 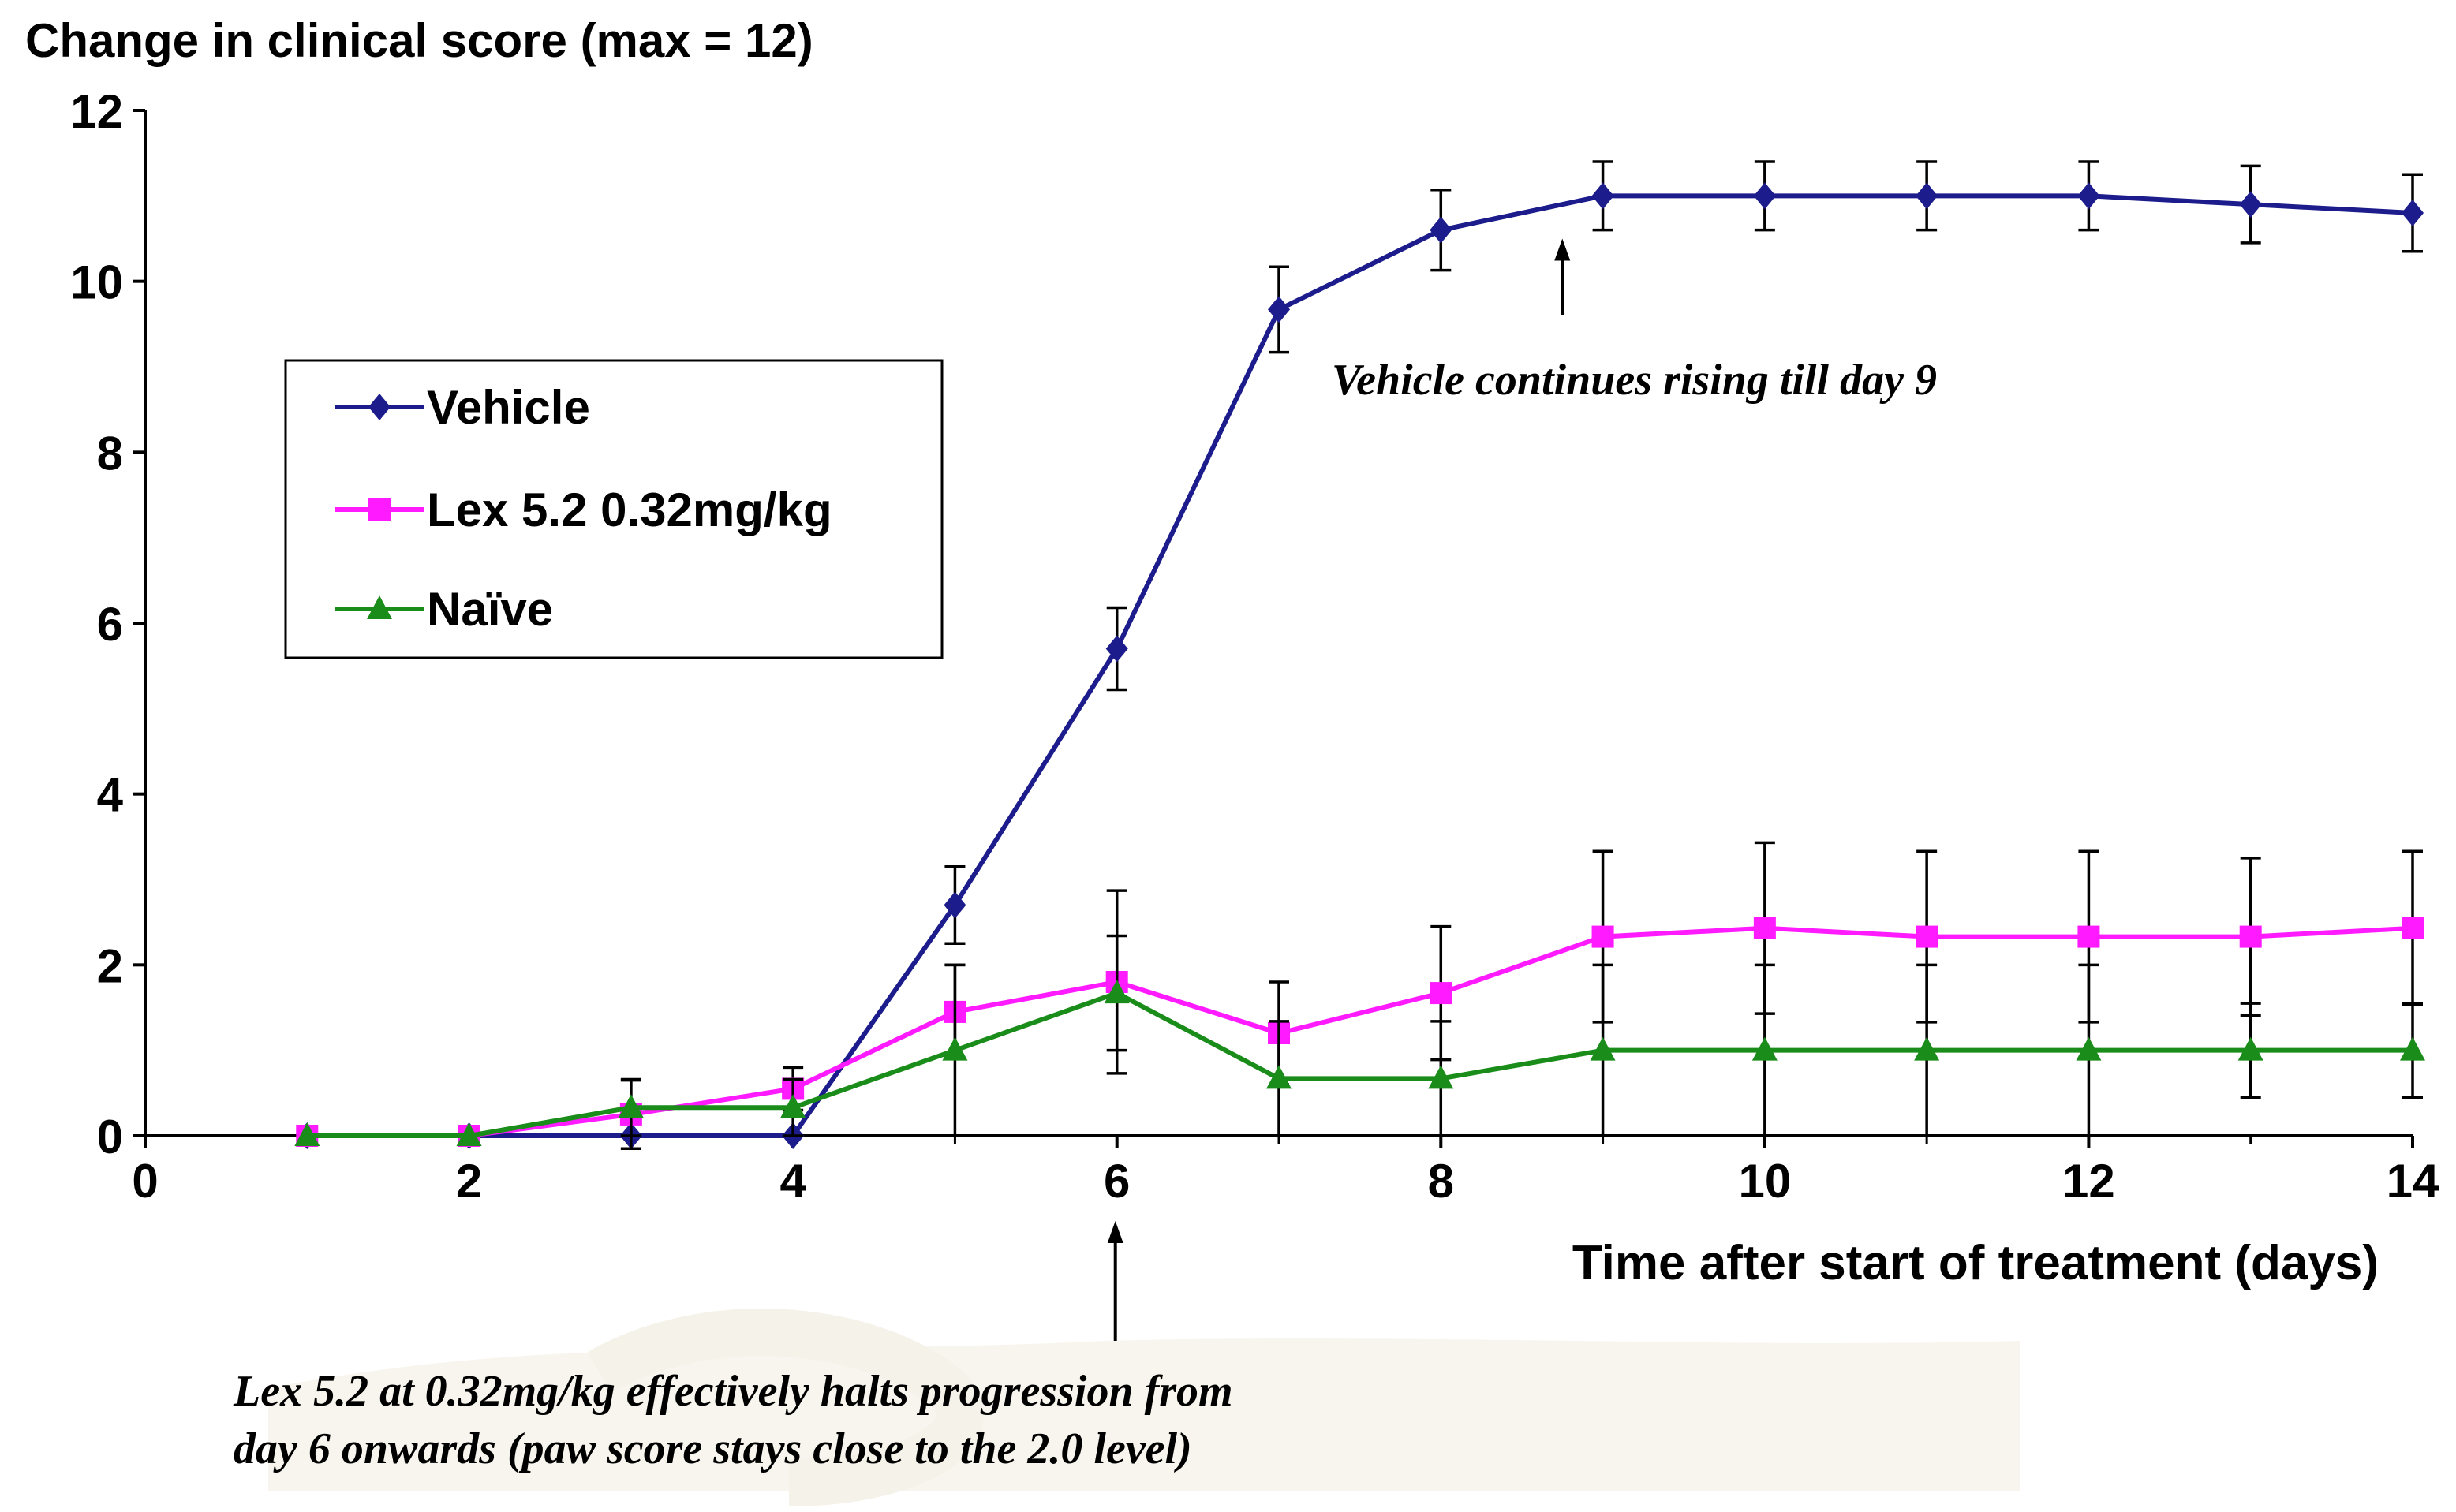 What do you see at coordinates (490, 609) in the screenshot?
I see `legend-label: Naïve` at bounding box center [490, 609].